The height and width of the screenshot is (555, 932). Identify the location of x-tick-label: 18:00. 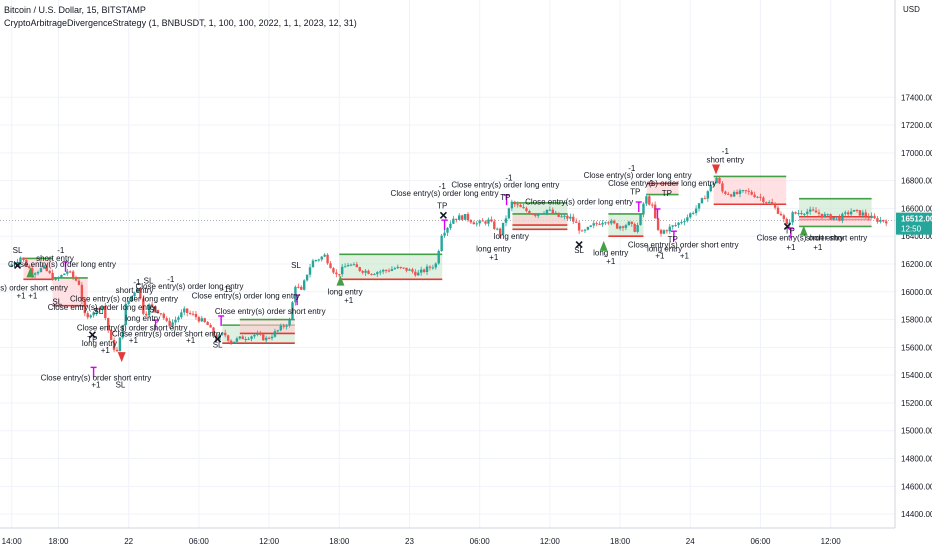
(58, 541).